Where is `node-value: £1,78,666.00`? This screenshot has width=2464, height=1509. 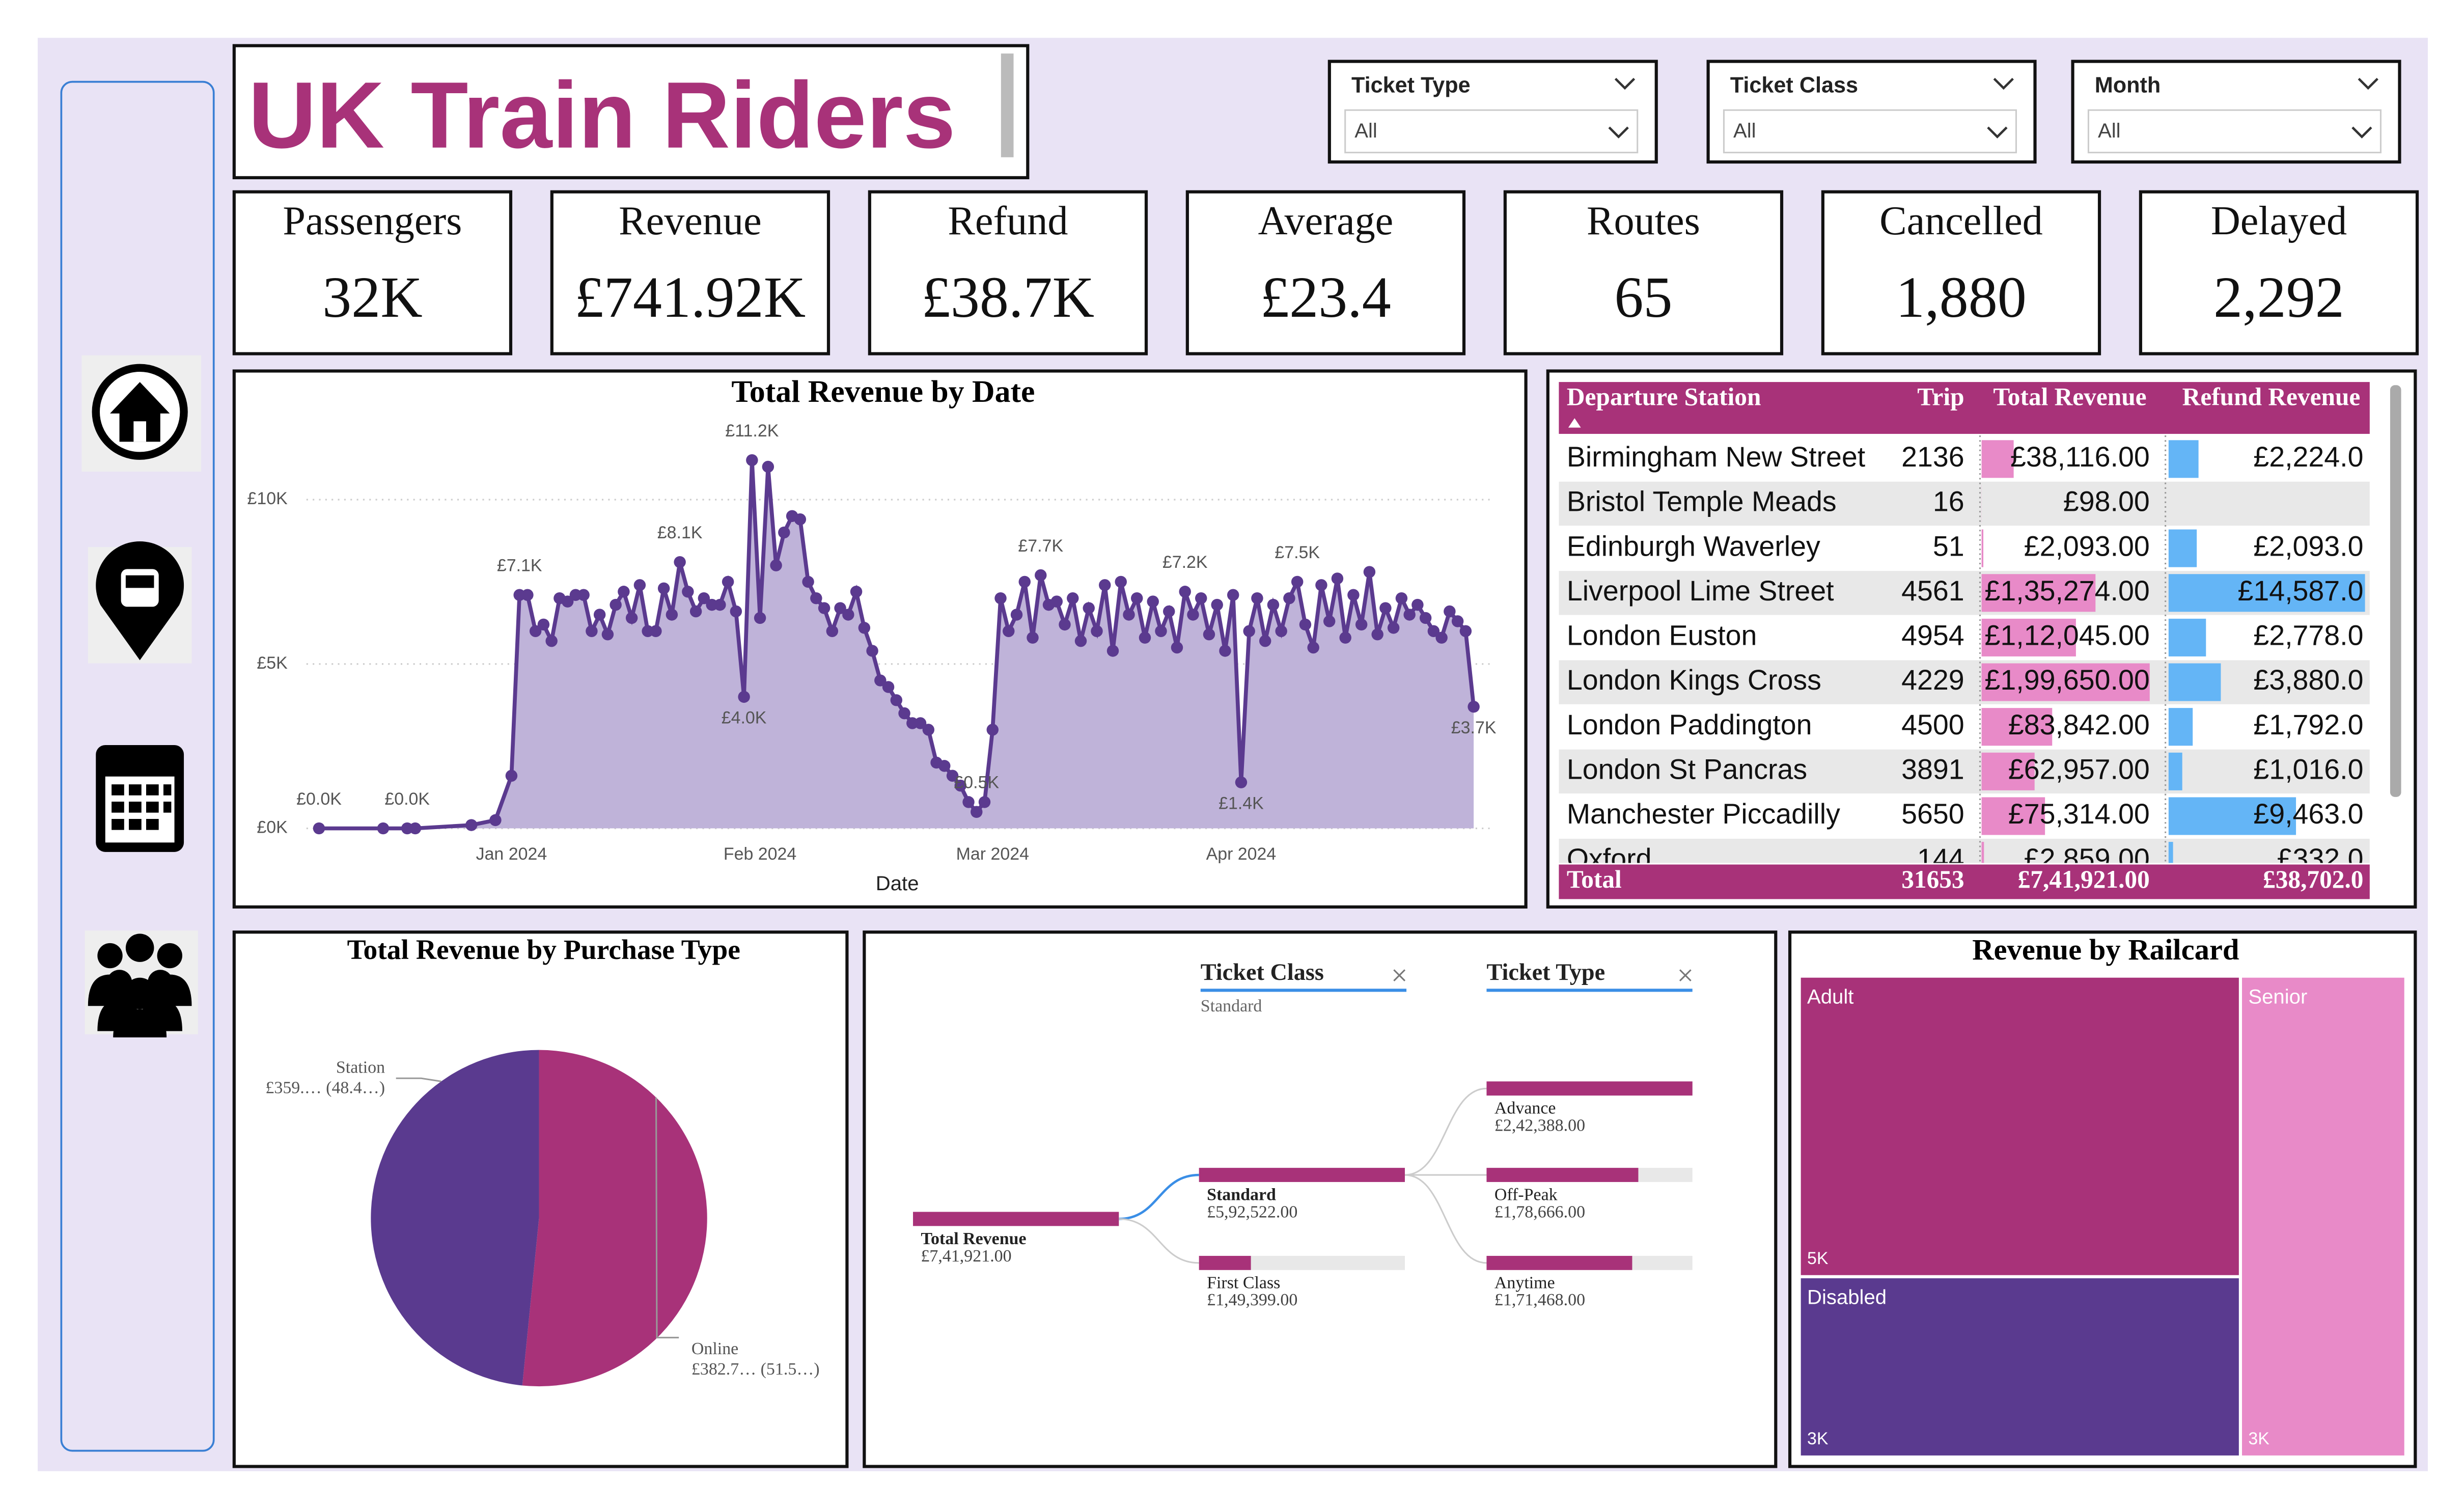 node-value: £1,78,666.00 is located at coordinates (1539, 1212).